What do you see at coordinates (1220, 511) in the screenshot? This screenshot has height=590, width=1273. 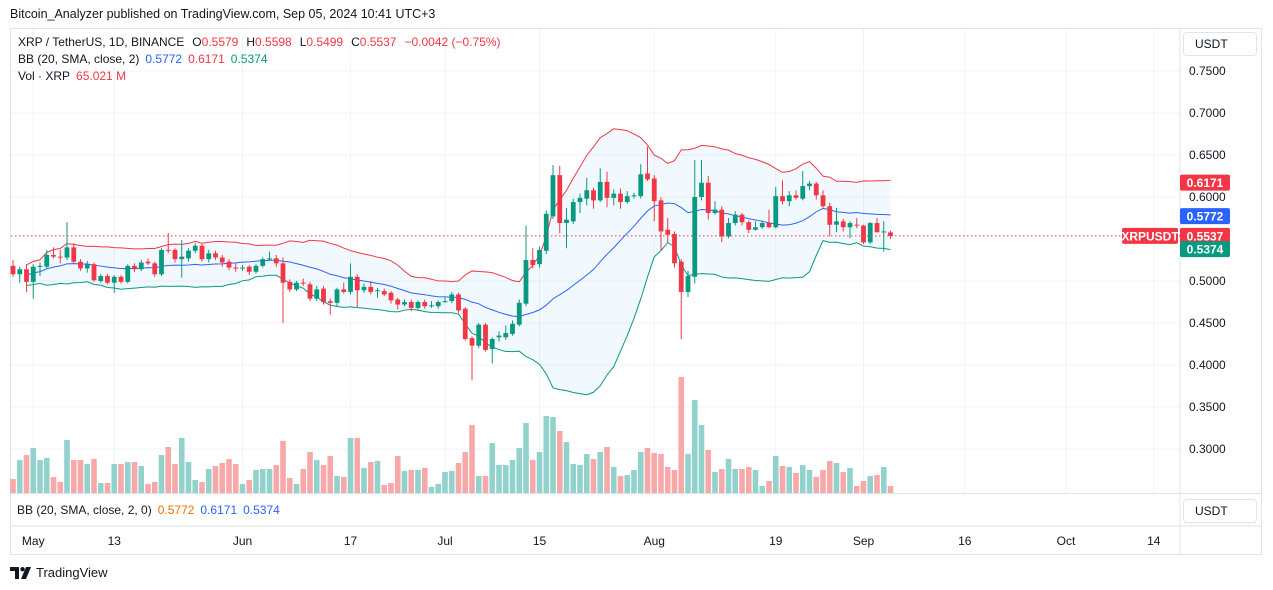 I see `currency-button-indicator-pane: USDT` at bounding box center [1220, 511].